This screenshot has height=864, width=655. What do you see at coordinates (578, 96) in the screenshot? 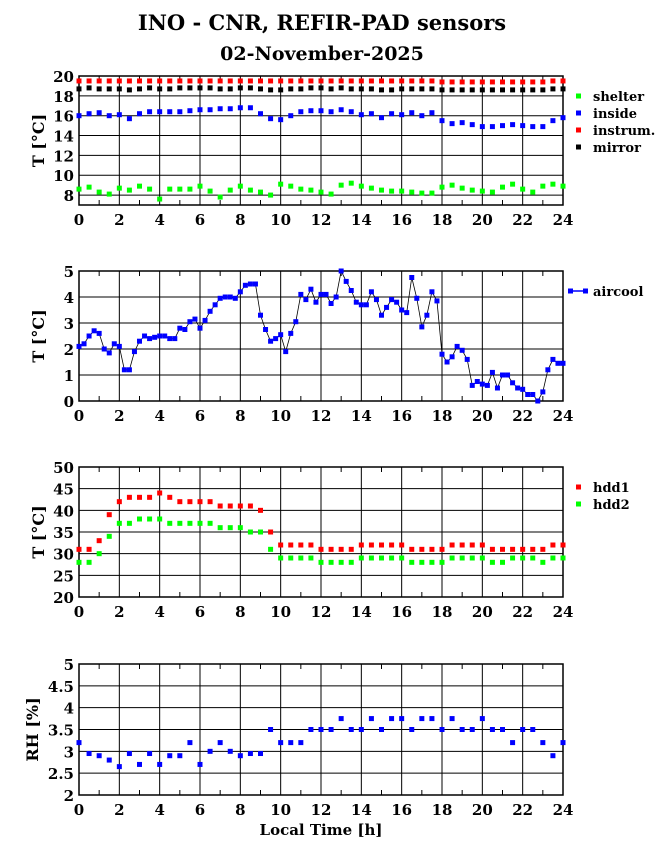
I see `legend-marker` at bounding box center [578, 96].